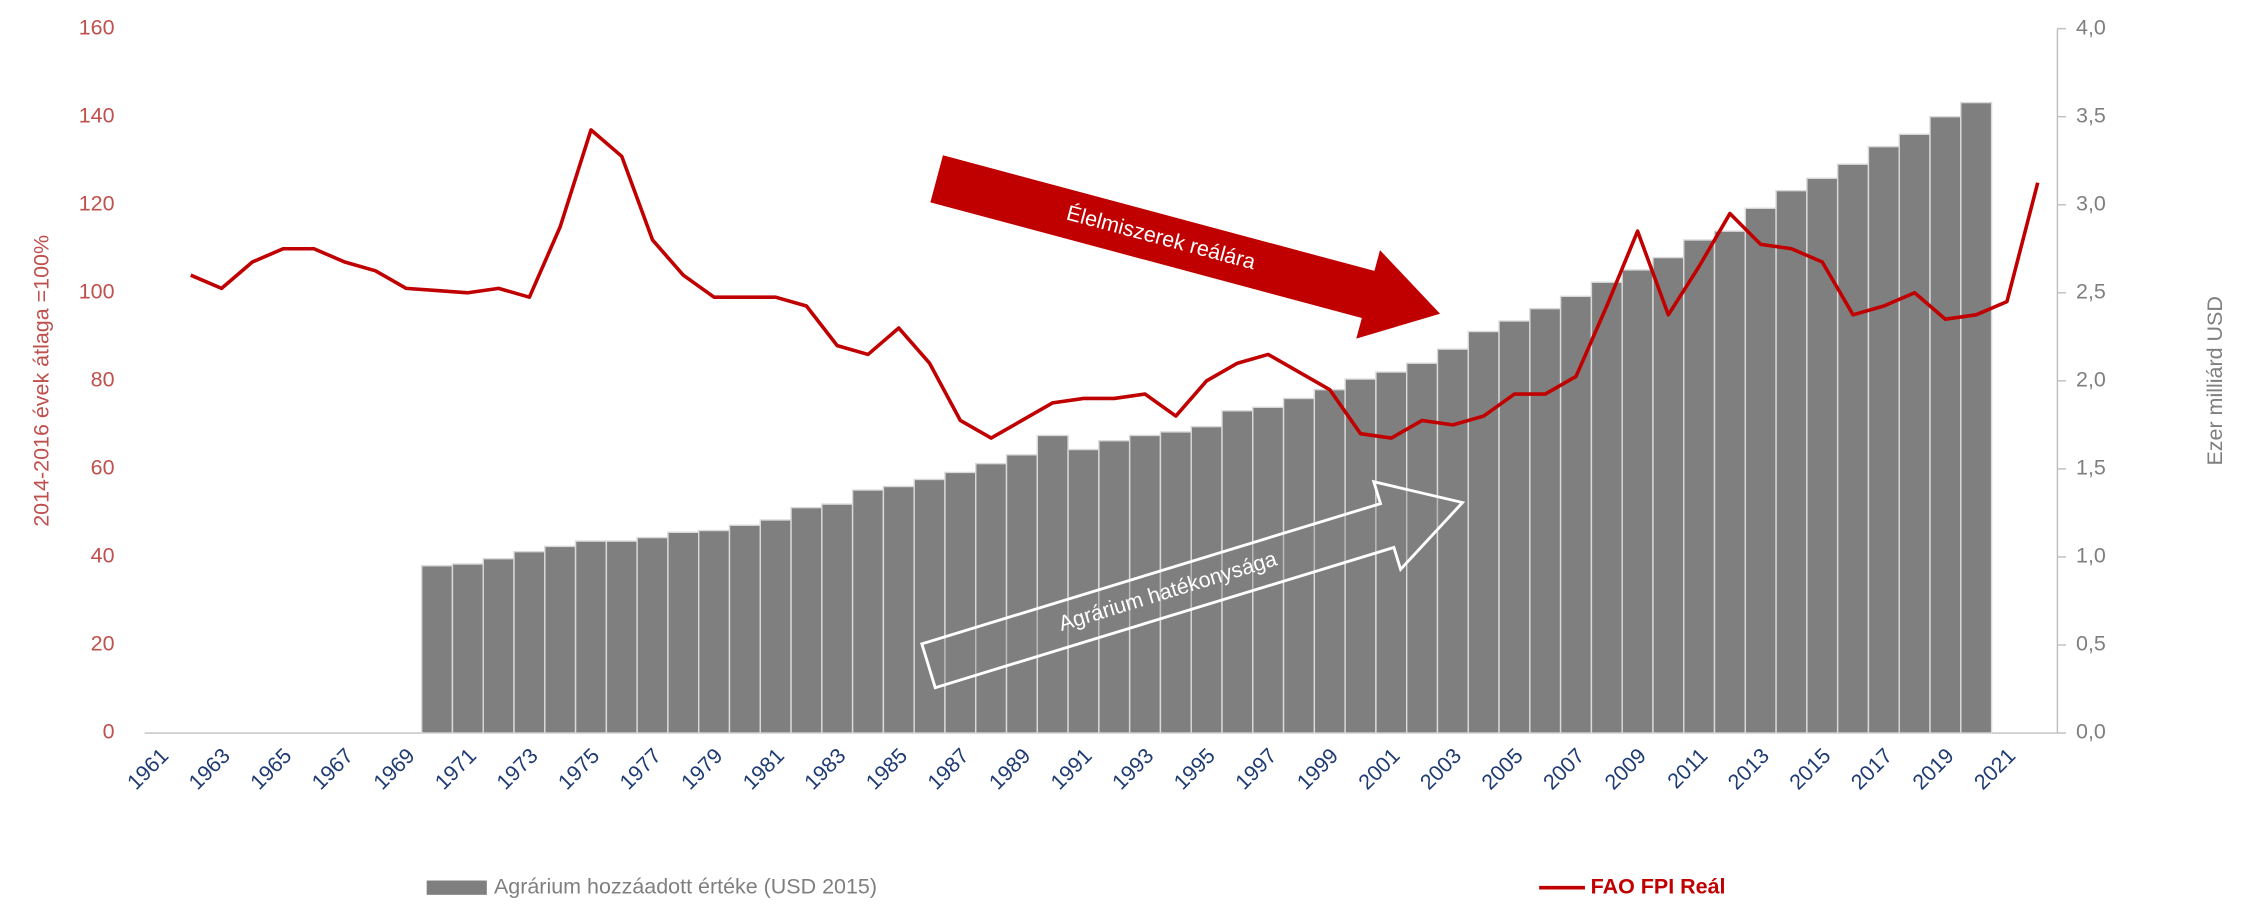  Describe the element at coordinates (2091, 380) in the screenshot. I see `y2-tick-label: 2,0` at that location.